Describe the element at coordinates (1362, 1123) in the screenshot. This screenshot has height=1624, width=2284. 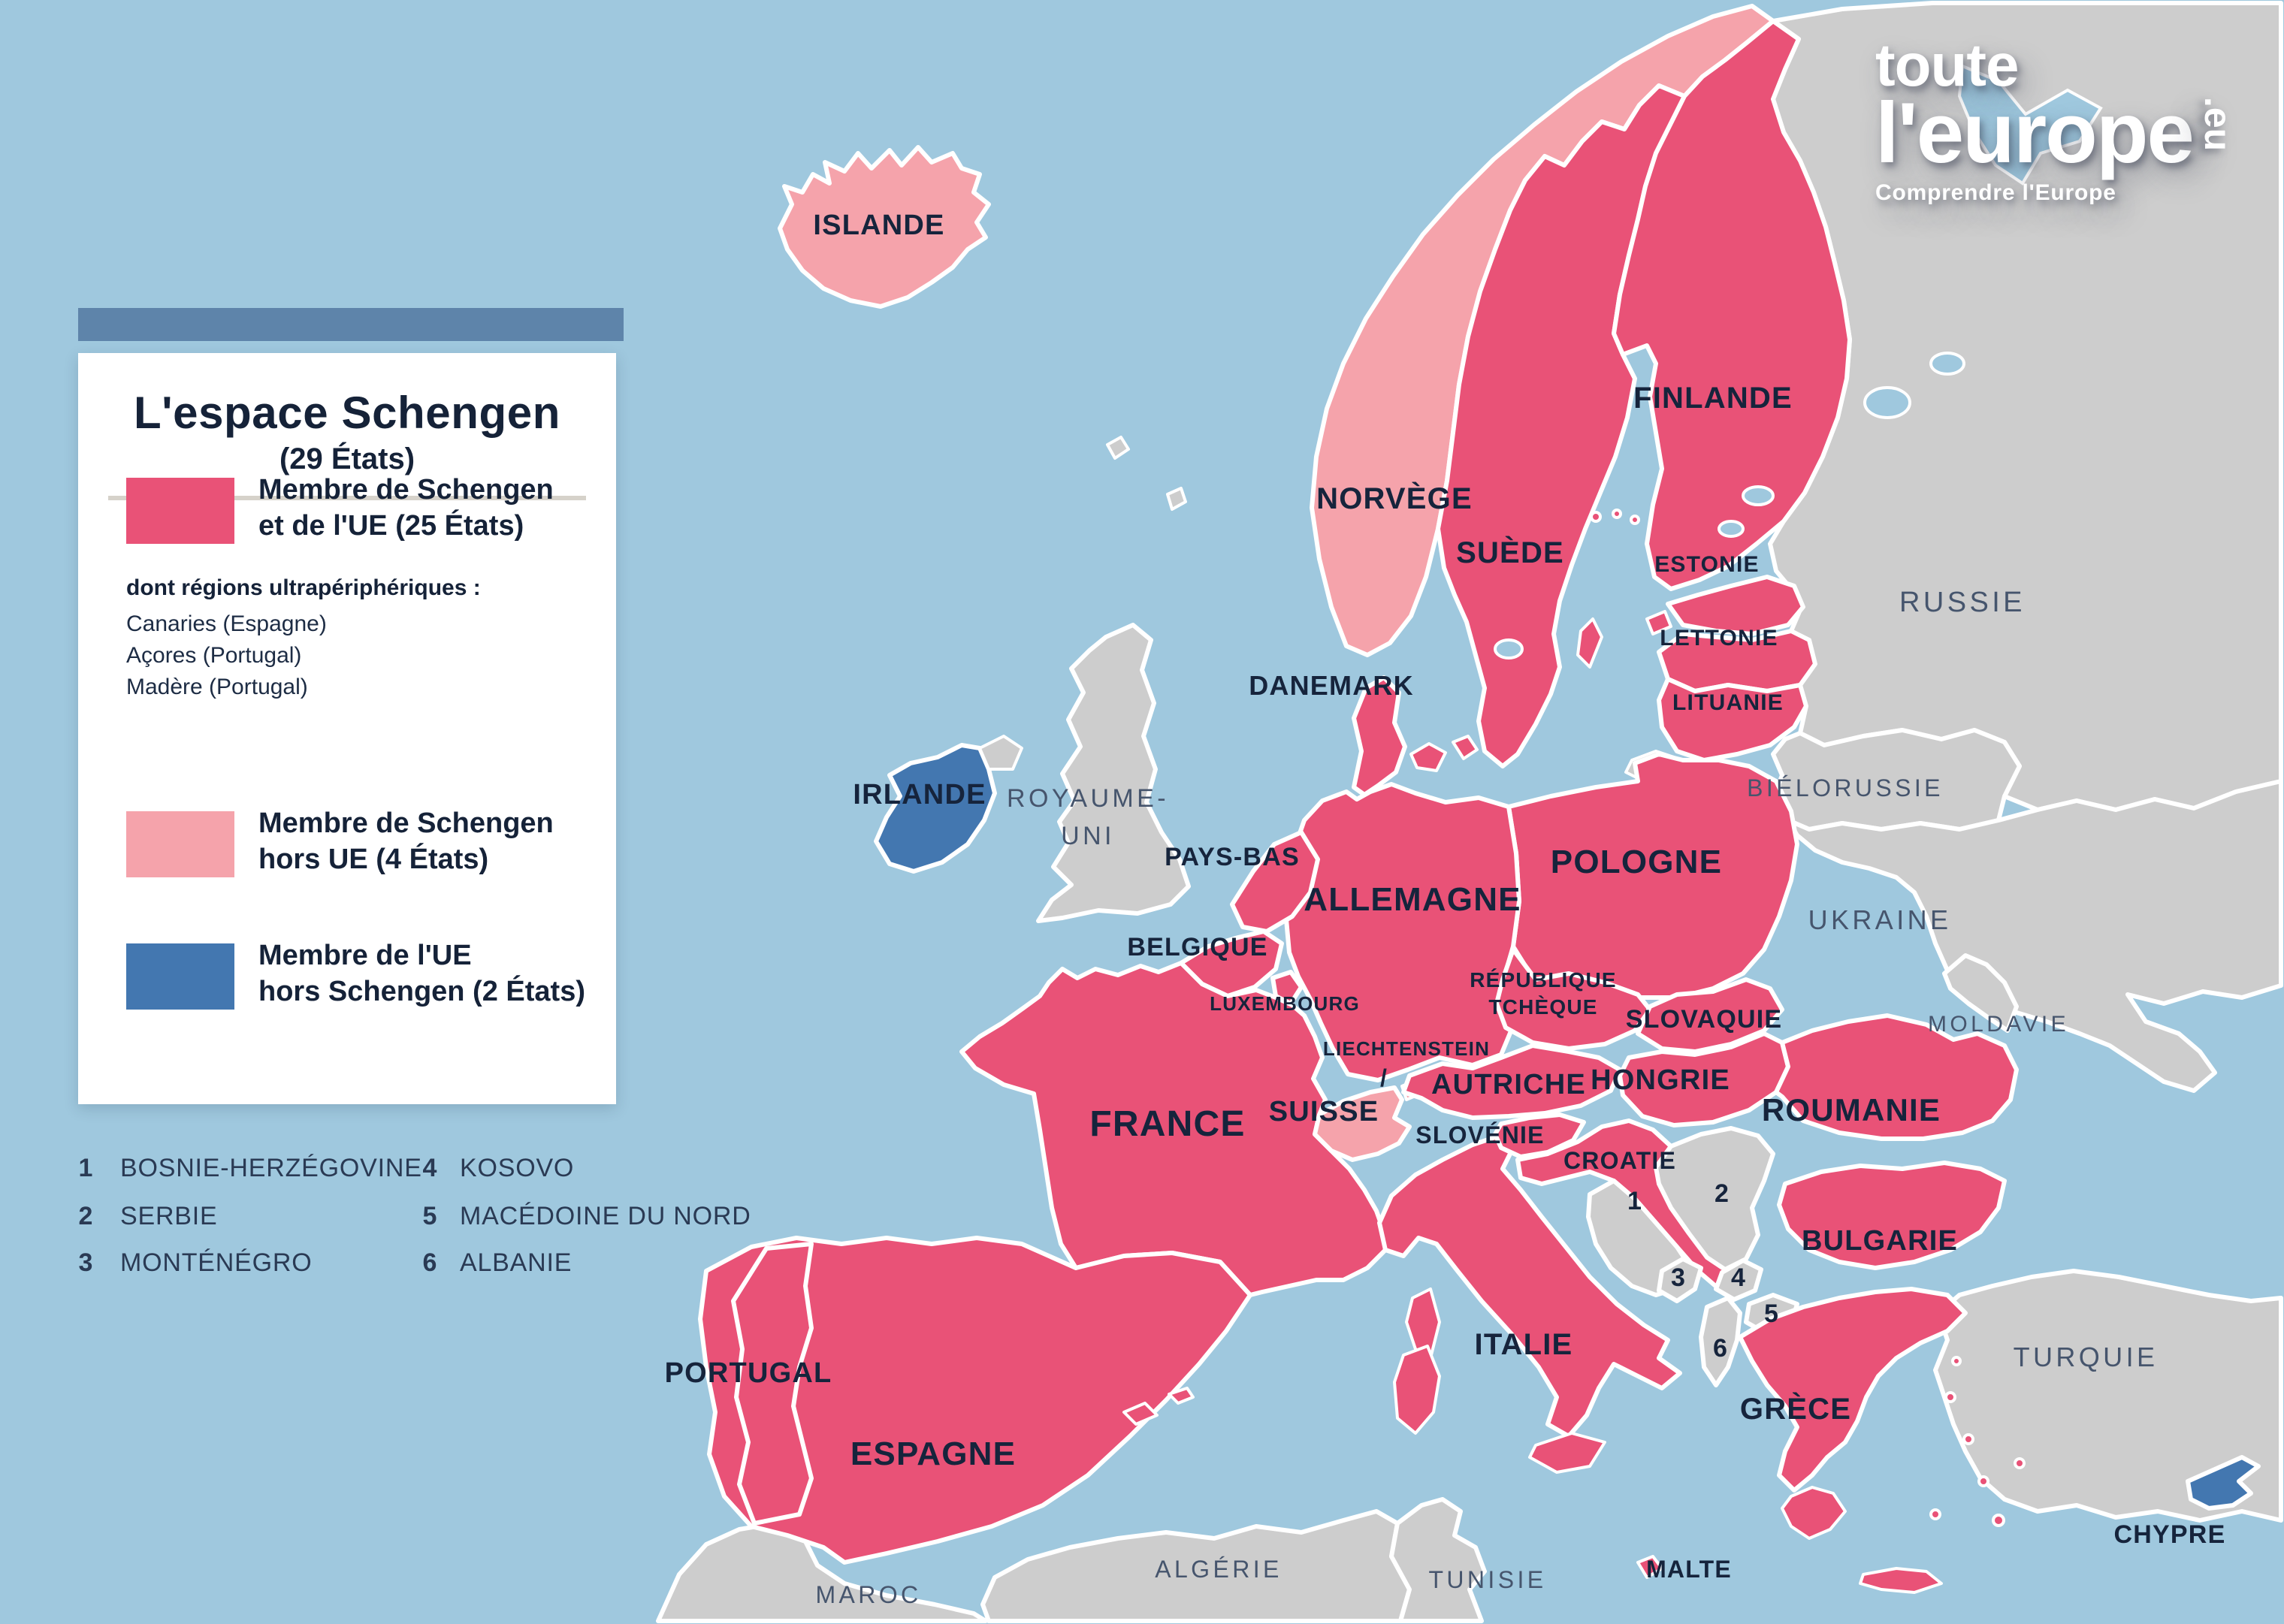
I see `country-switzerland` at that location.